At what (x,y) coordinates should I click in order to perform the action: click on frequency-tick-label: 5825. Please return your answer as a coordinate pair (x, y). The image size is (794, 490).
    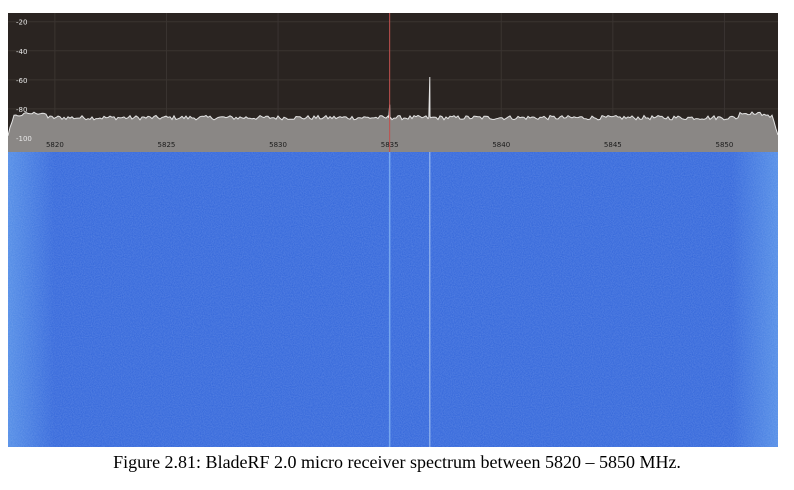
    Looking at the image, I should click on (167, 145).